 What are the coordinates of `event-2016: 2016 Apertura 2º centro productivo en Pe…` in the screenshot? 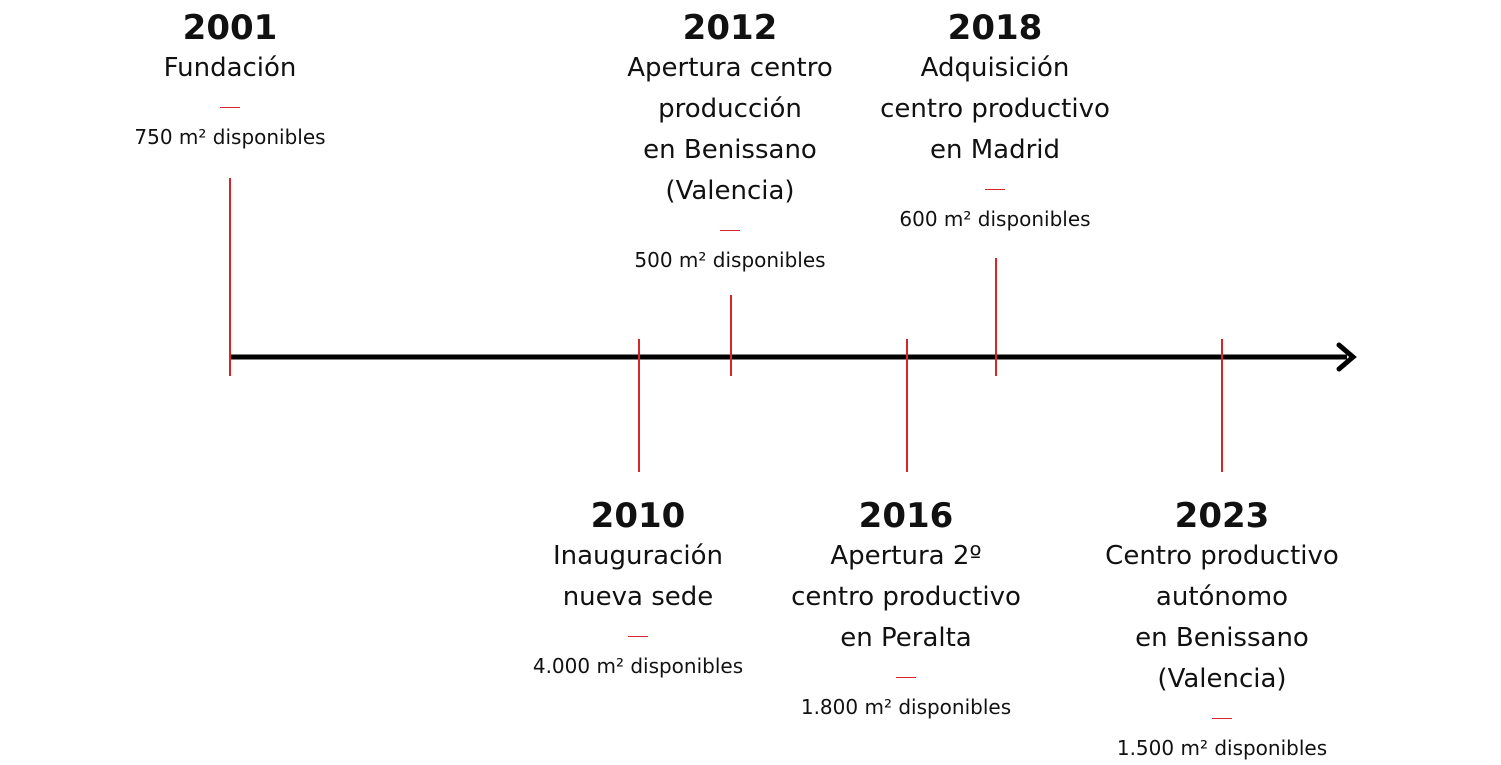 It's located at (906, 608).